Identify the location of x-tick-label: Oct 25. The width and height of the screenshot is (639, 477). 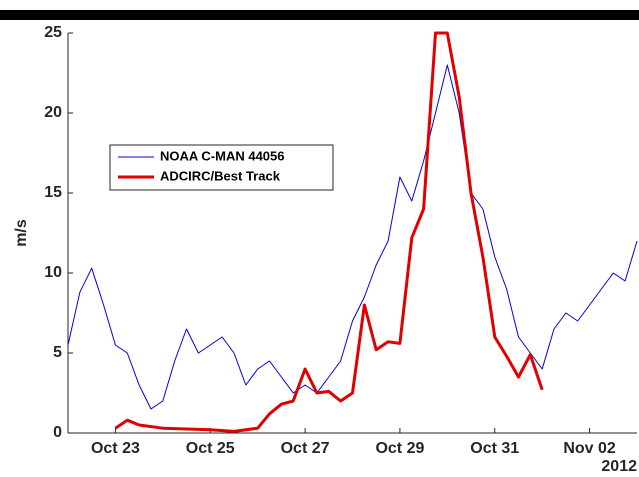
(210, 448).